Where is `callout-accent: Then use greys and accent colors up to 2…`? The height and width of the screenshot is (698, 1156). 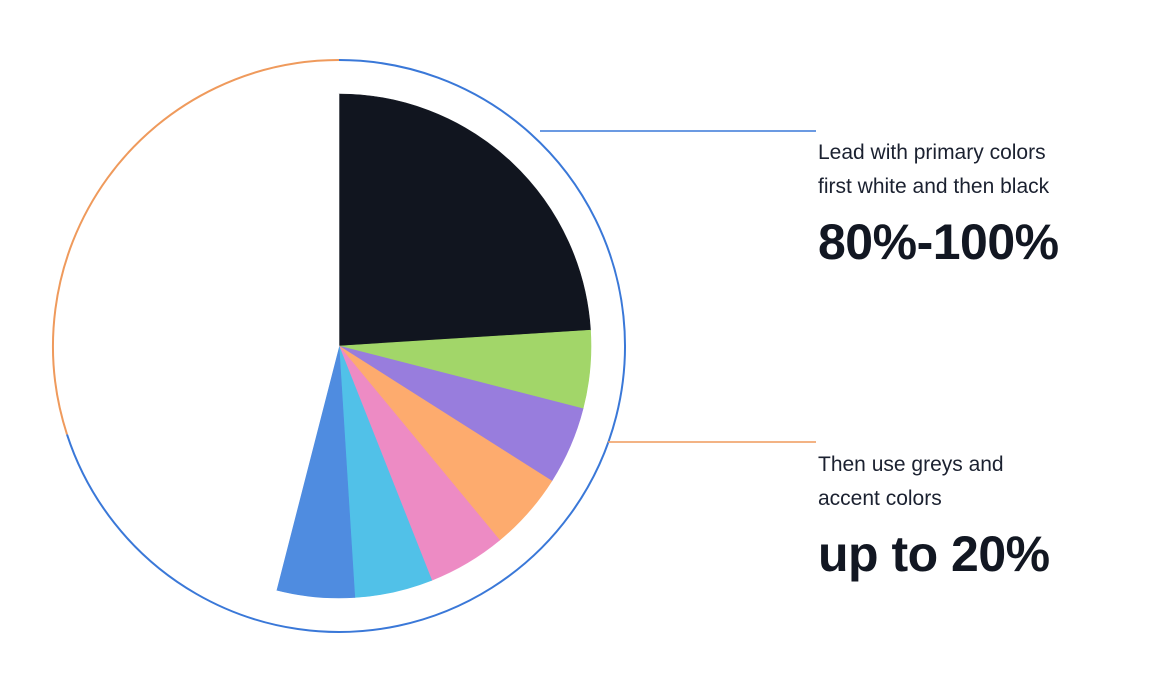
callout-accent: Then use greys and accent colors up to 2… is located at coordinates (978, 517).